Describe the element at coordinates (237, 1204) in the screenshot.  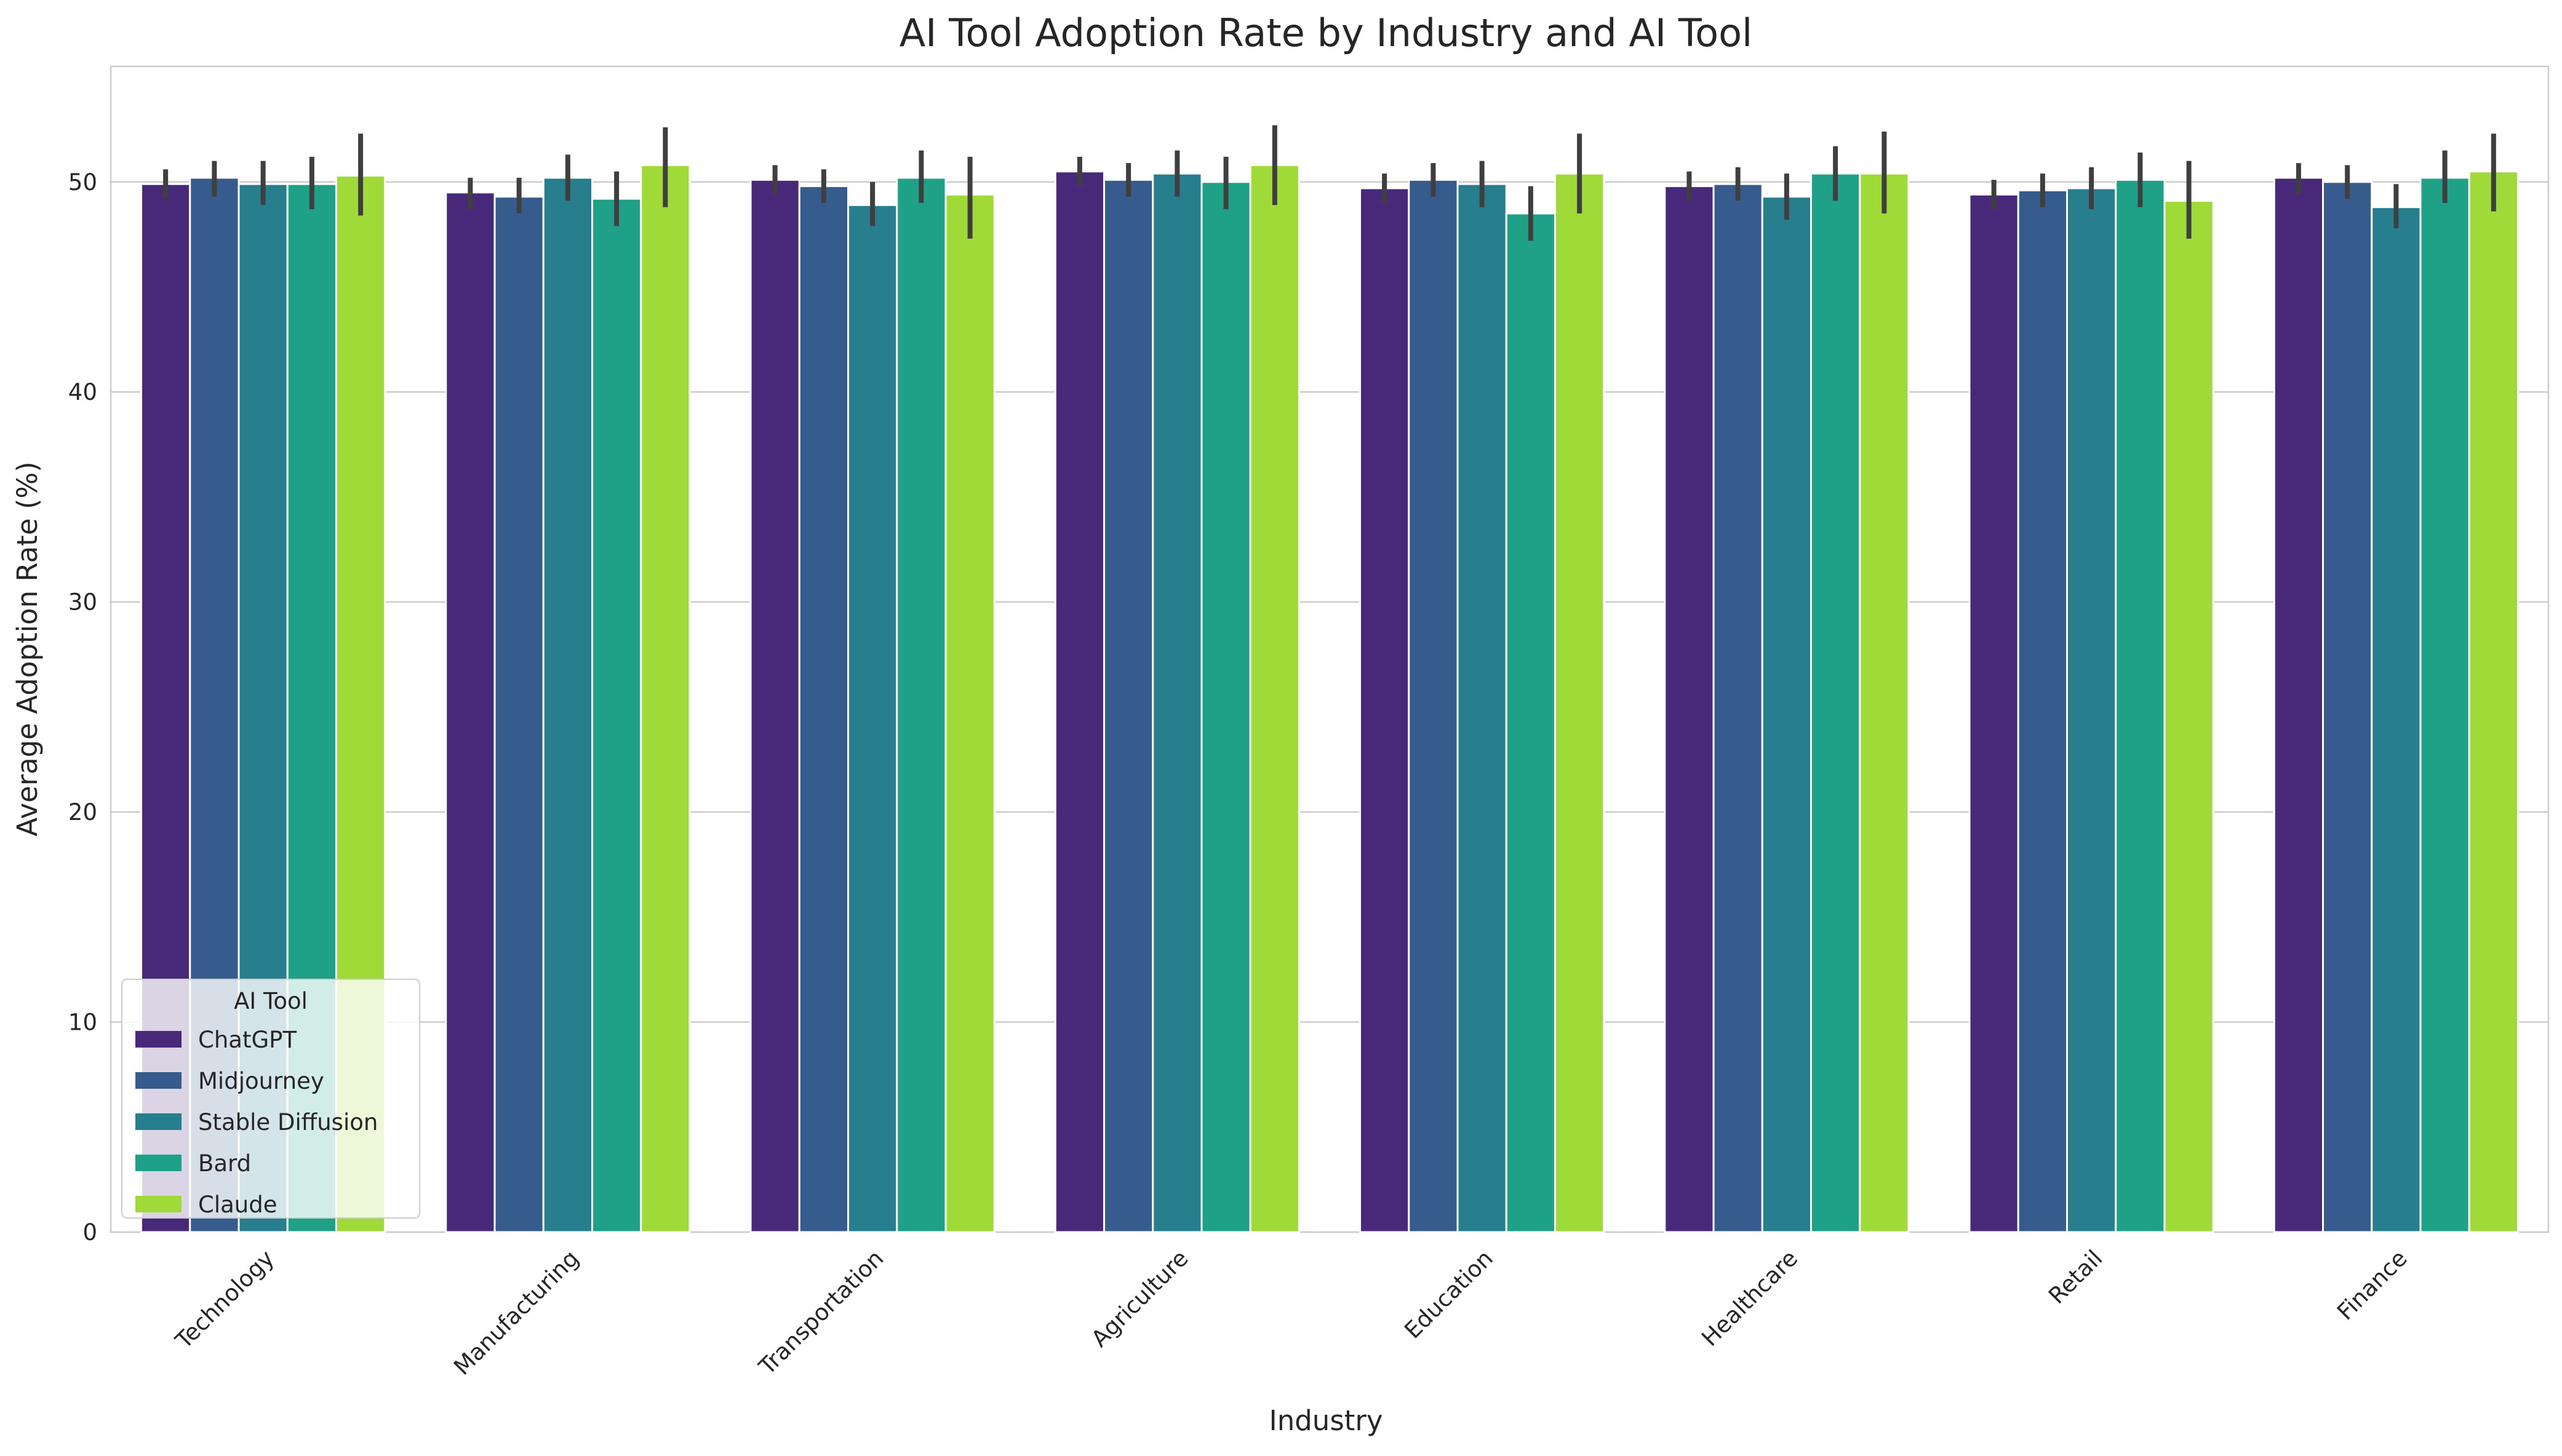
I see `legend-entry: Claude` at that location.